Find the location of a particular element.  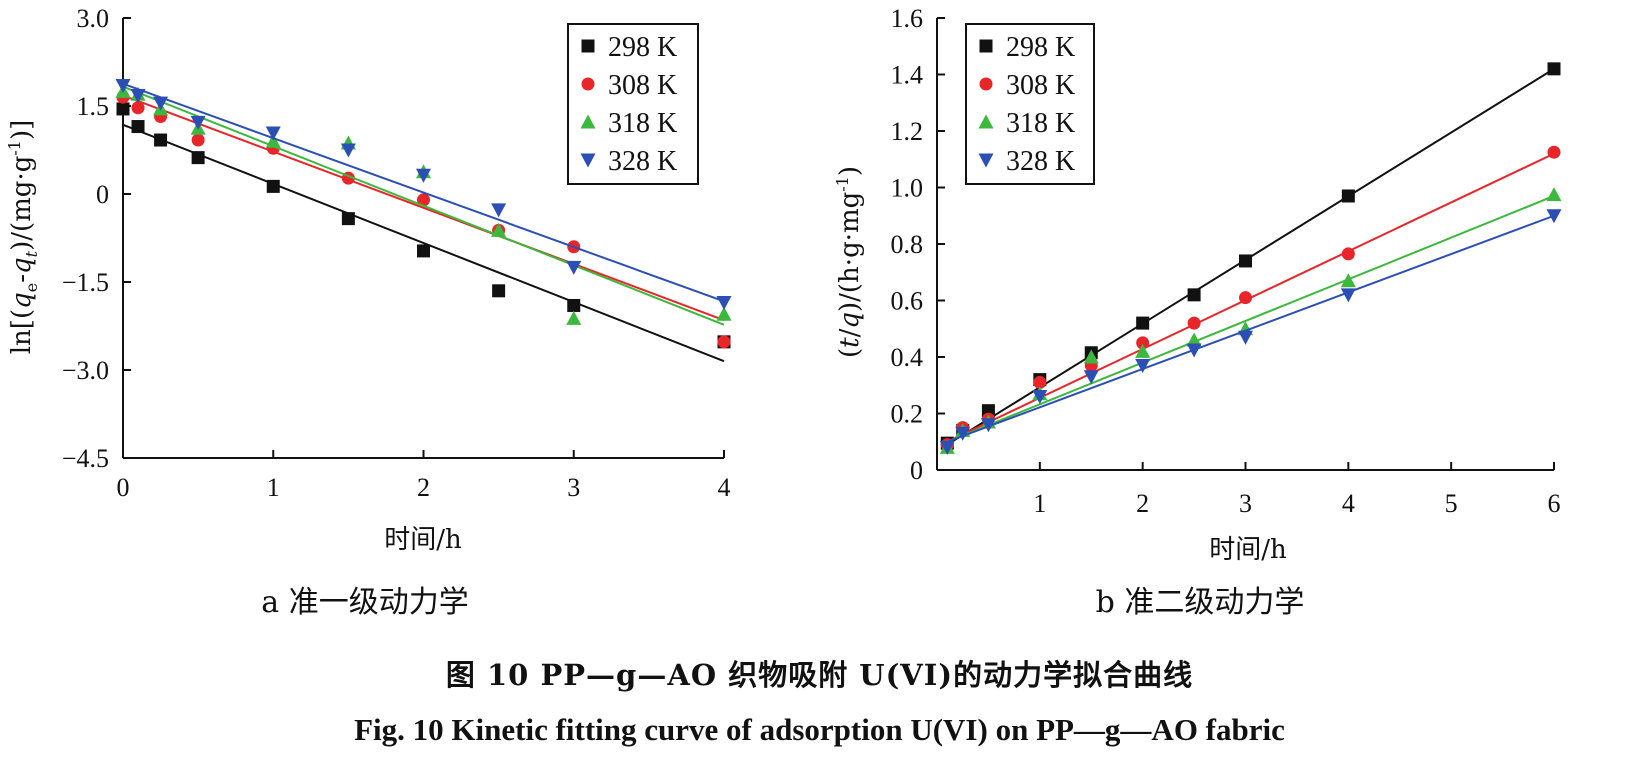

y-ticks-b: 0 0.2 0.4 0.6 0.8 1.0 1.2 1.4 1.6 is located at coordinates (918, 244).